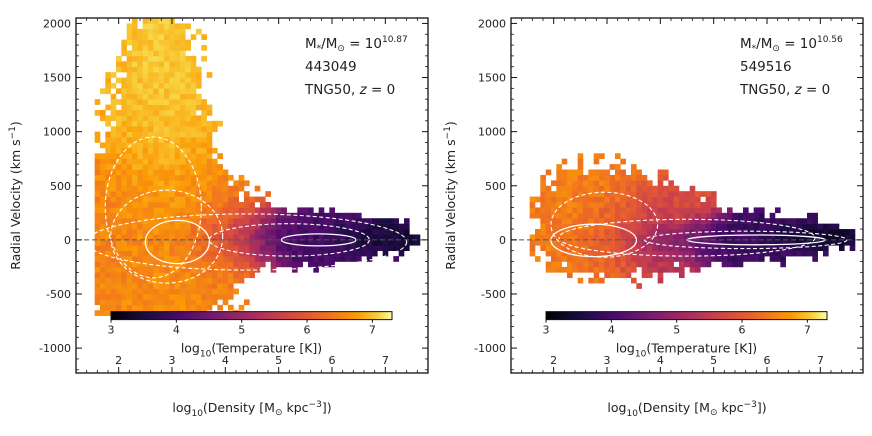  What do you see at coordinates (546, 330) in the screenshot?
I see `colorbar-tick-label: 3` at bounding box center [546, 330].